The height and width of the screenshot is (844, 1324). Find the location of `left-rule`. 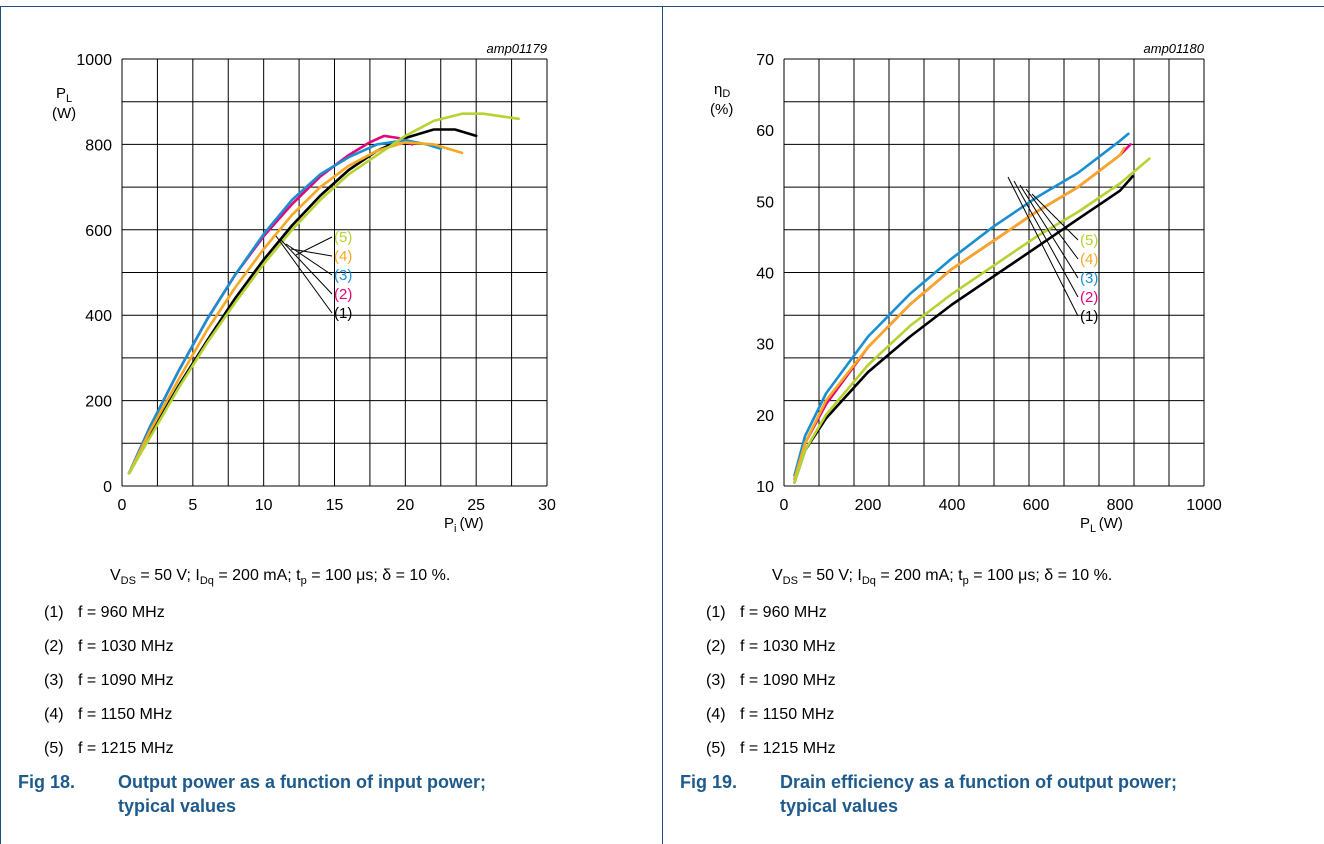

left-rule is located at coordinates (0, 425).